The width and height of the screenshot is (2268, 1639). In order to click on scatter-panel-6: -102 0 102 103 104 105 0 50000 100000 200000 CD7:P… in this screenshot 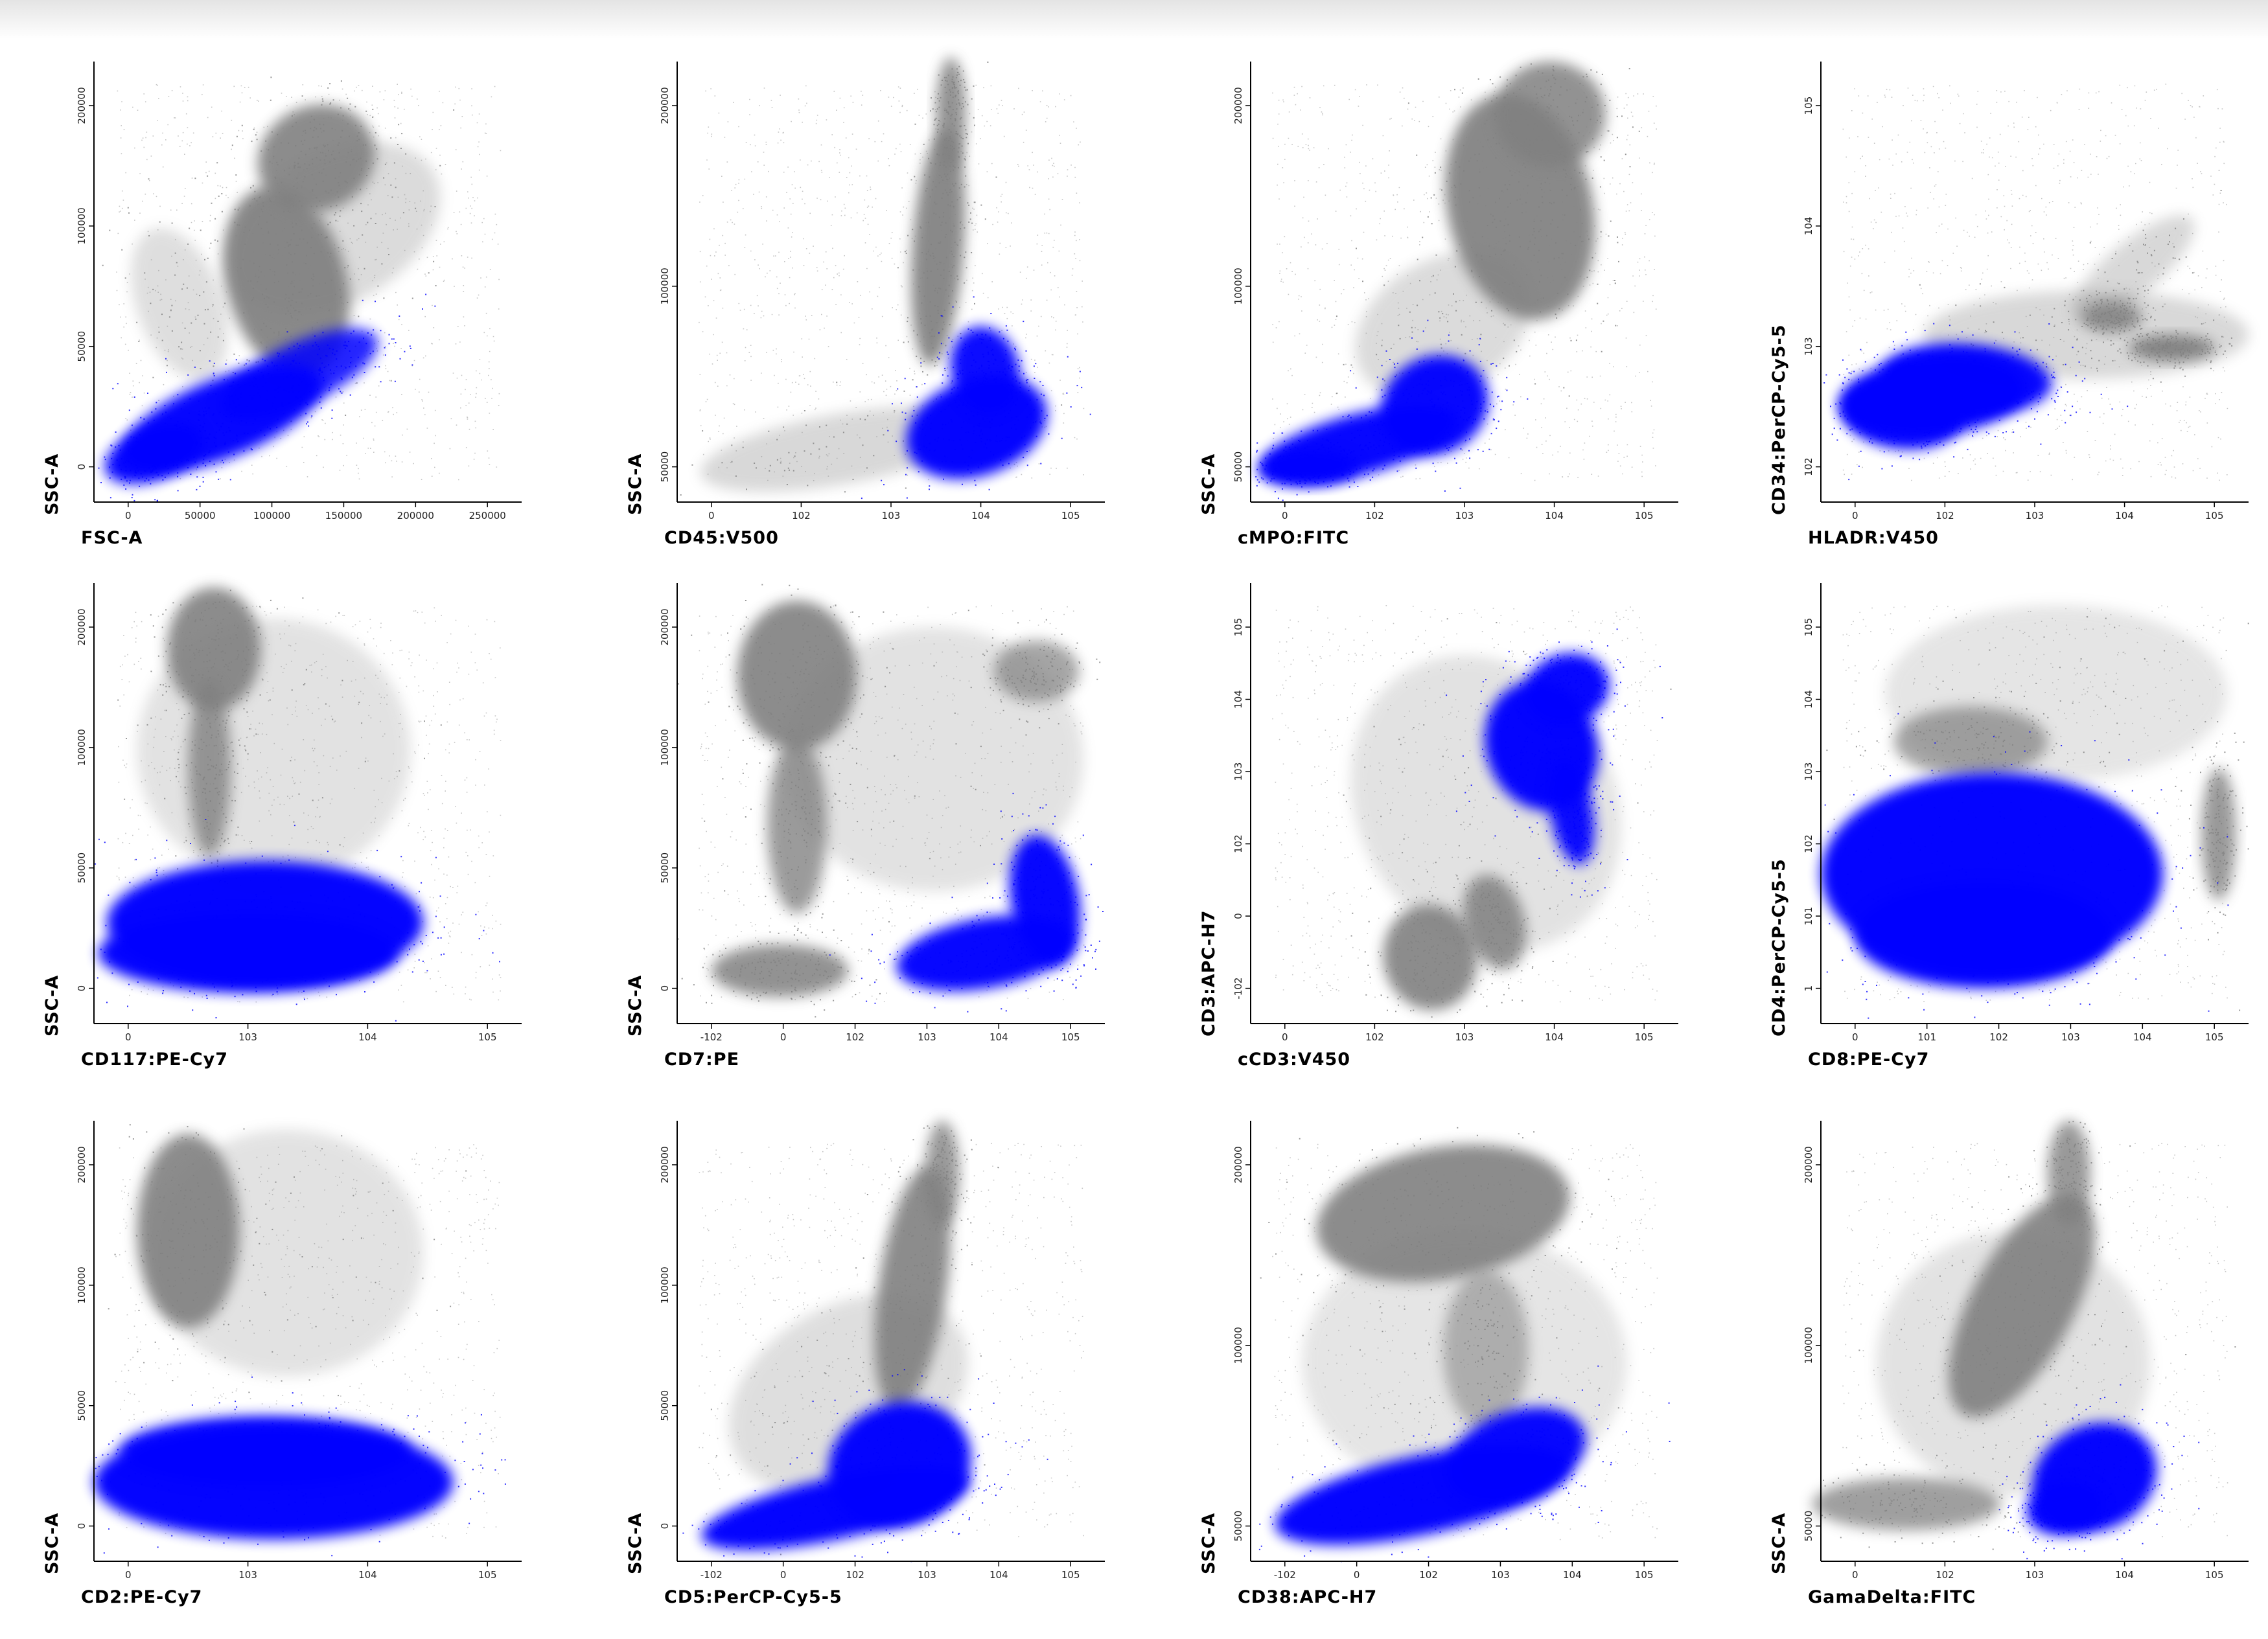, I will do `click(868, 839)`.